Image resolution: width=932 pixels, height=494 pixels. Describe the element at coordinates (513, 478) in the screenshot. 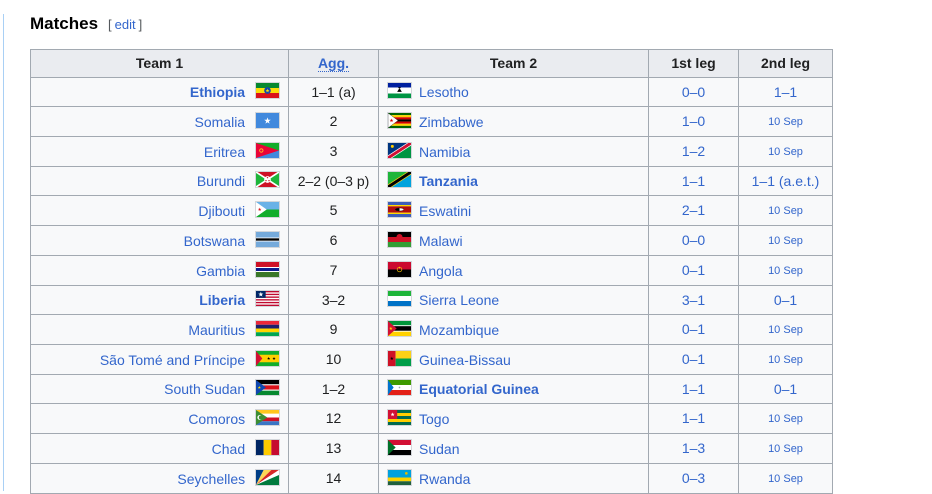

I see `team2-cell: Rwanda` at that location.